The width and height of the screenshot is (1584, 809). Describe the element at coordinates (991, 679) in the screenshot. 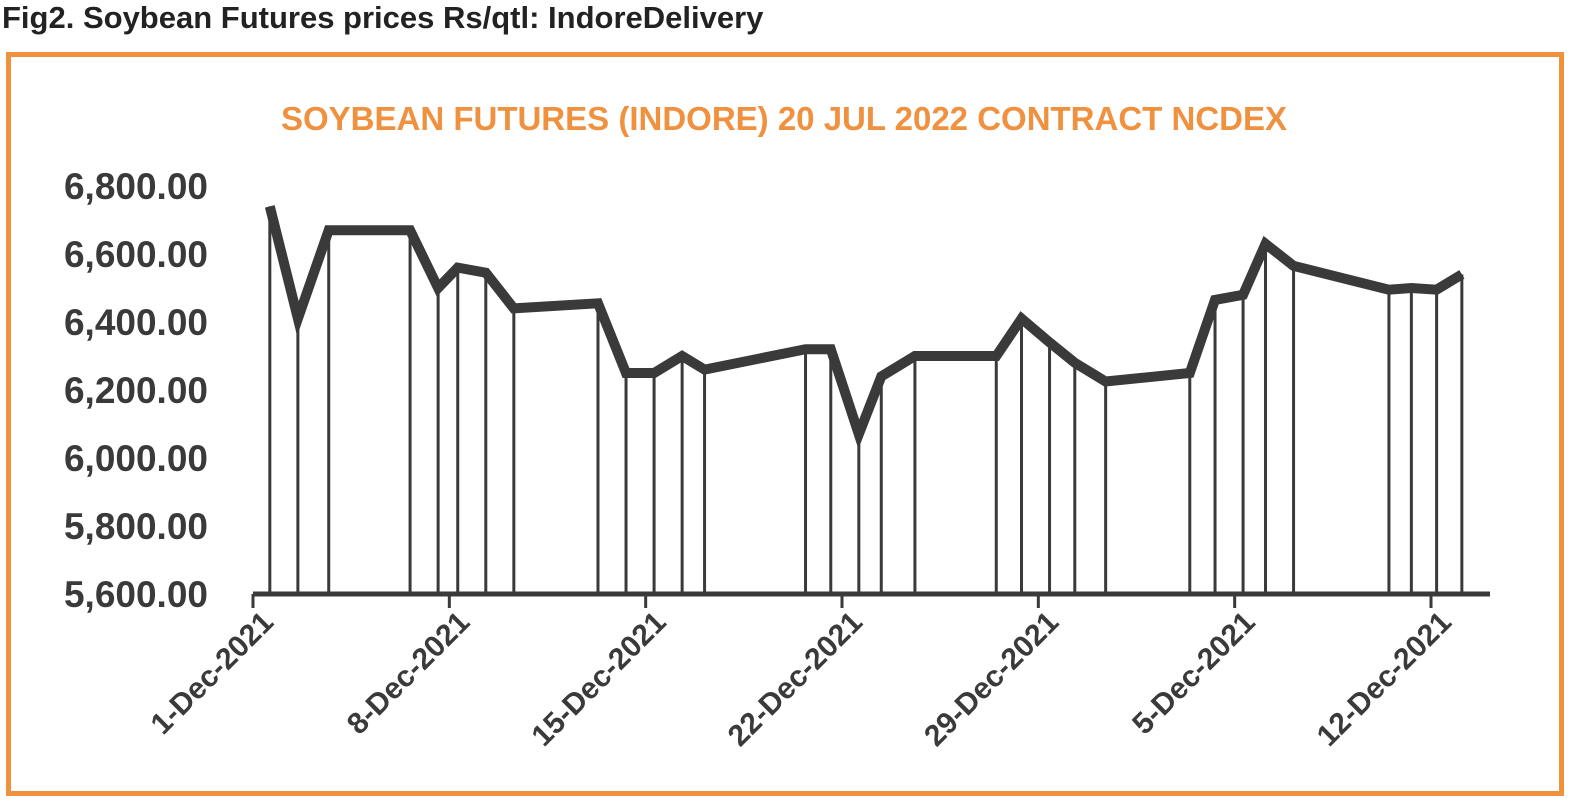

I see `x-tick-label: 29-Dec-2021` at that location.